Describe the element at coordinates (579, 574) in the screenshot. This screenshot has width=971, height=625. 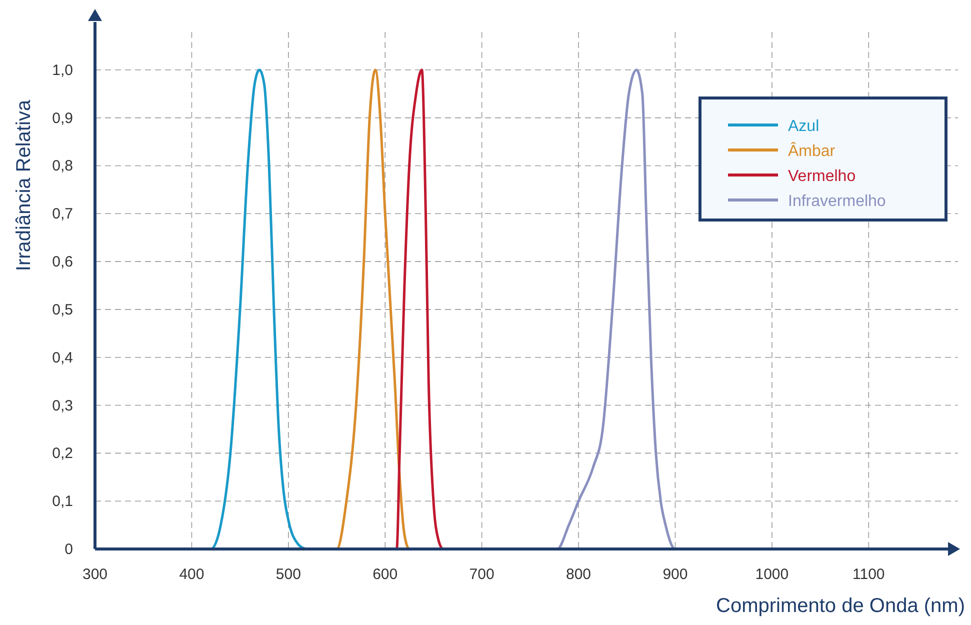
I see `x-tick-label: 800` at that location.